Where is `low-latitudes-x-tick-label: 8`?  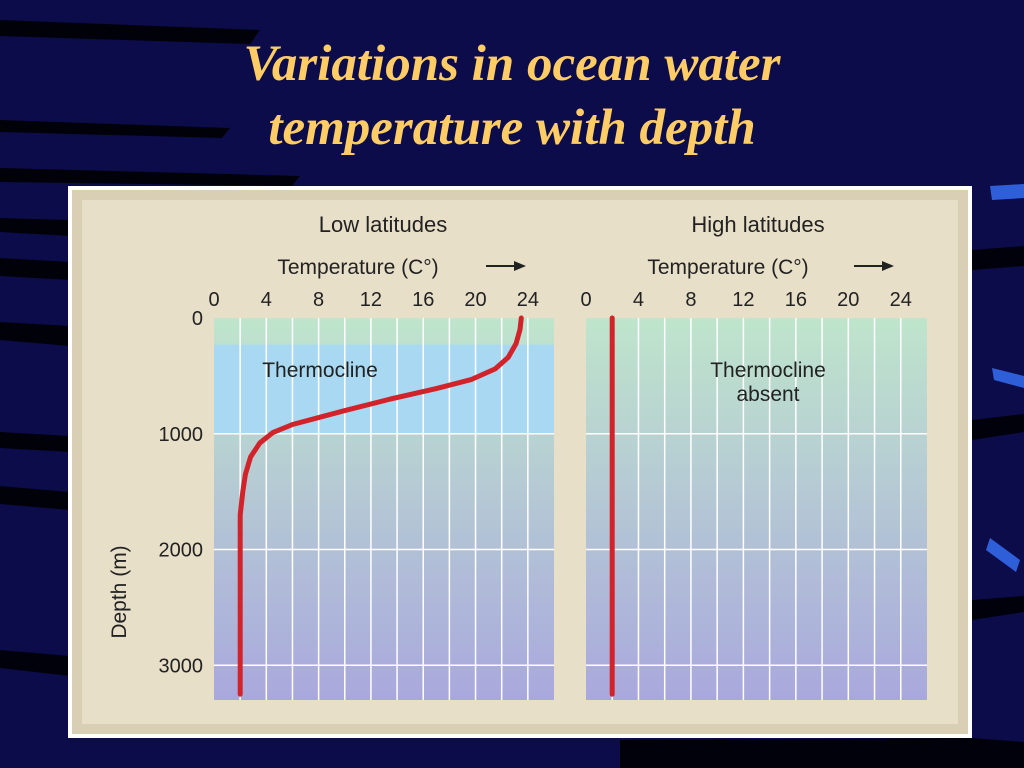 low-latitudes-x-tick-label: 8 is located at coordinates (318, 300).